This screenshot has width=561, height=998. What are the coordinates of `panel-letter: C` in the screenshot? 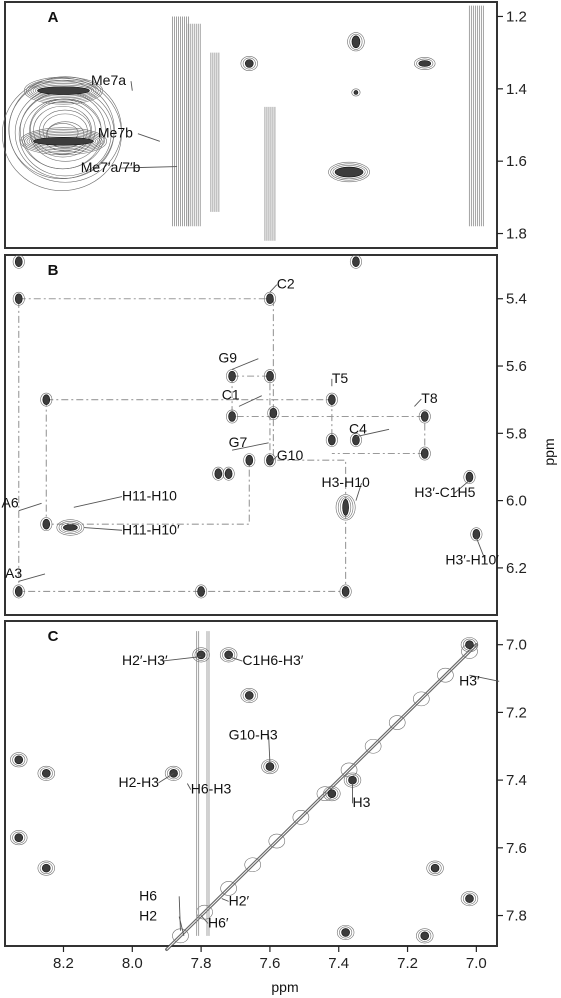 It's located at (53, 636).